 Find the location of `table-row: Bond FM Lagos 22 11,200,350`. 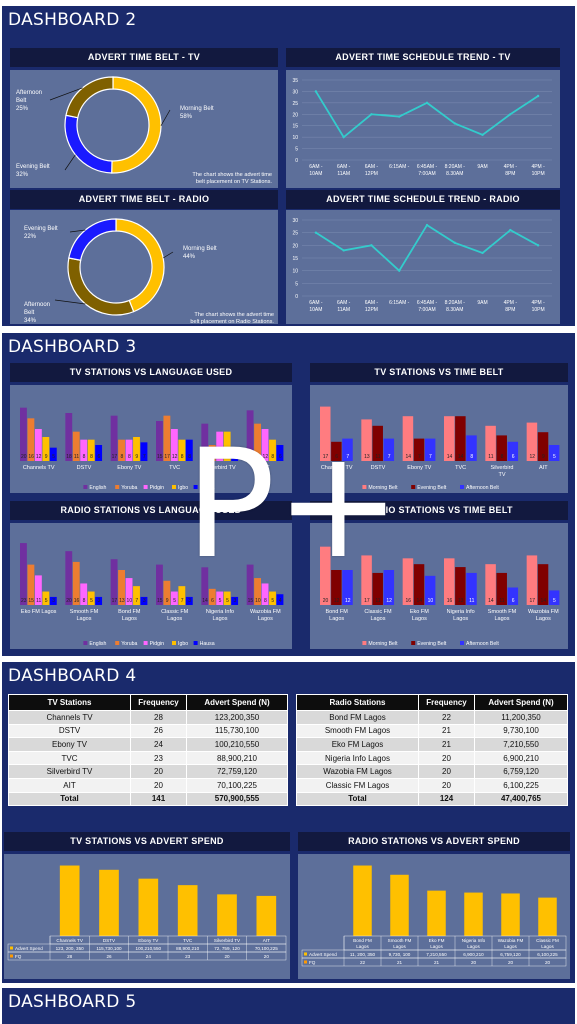

table-row: Bond FM Lagos 22 11,200,350 is located at coordinates (432, 717).